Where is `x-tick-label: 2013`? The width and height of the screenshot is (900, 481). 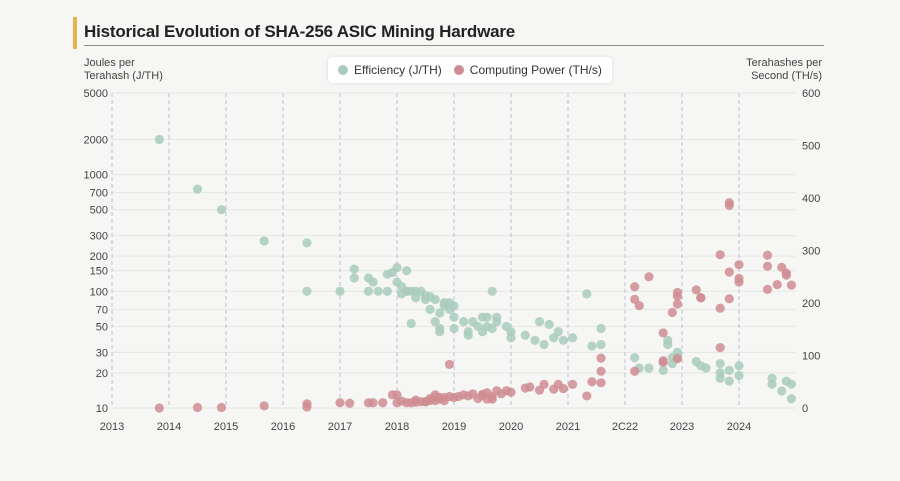
x-tick-label: 2013 is located at coordinates (112, 427).